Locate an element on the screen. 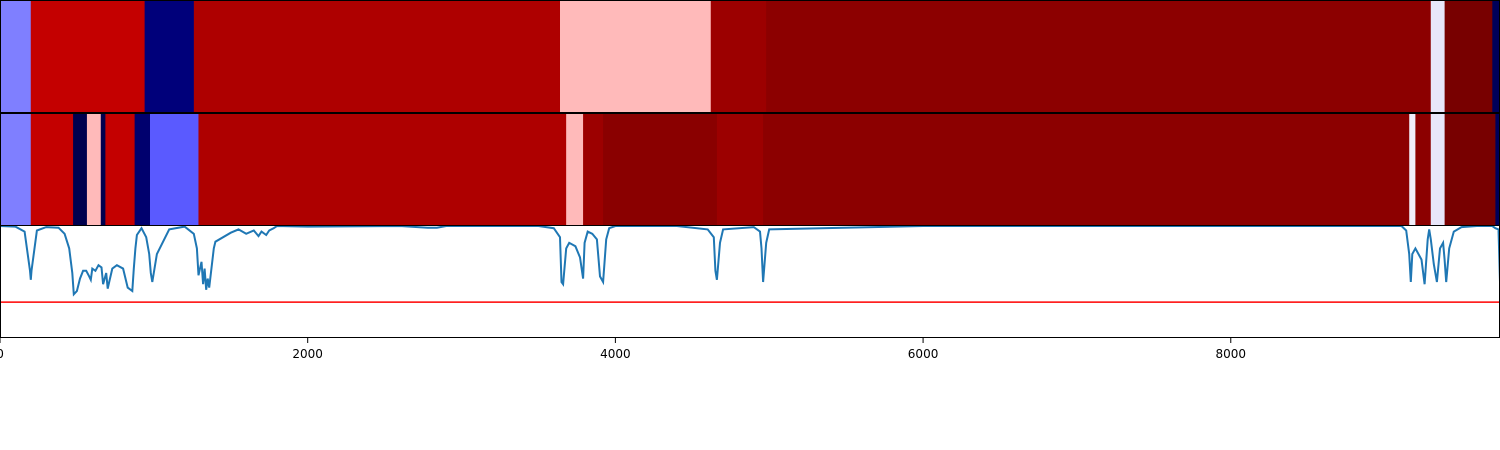 The image size is (1500, 450). x-tick-label-2: 4000 is located at coordinates (615, 354).